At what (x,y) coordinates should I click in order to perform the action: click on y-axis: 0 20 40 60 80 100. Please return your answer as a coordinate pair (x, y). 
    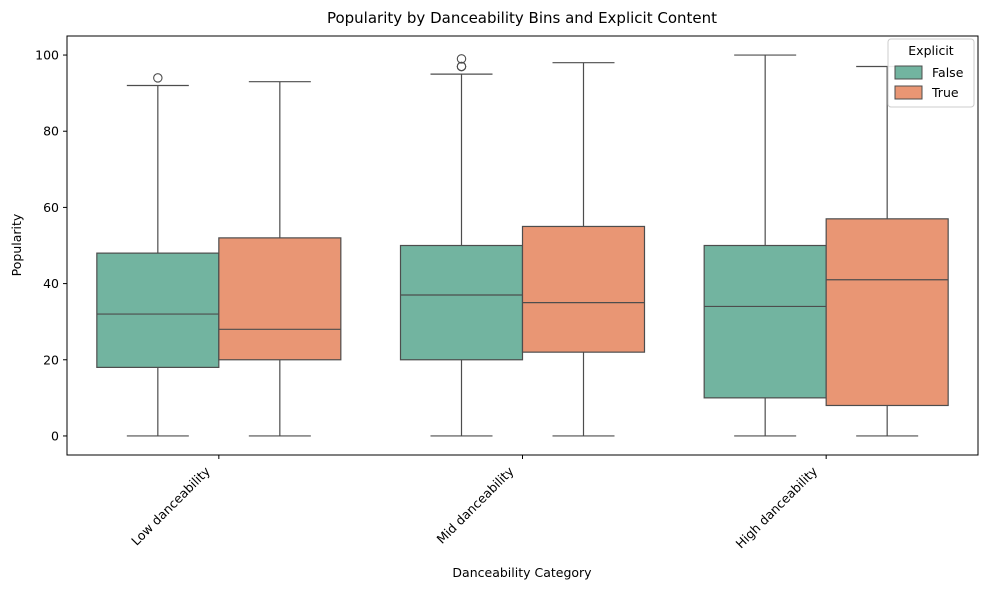
    Looking at the image, I should click on (51, 245).